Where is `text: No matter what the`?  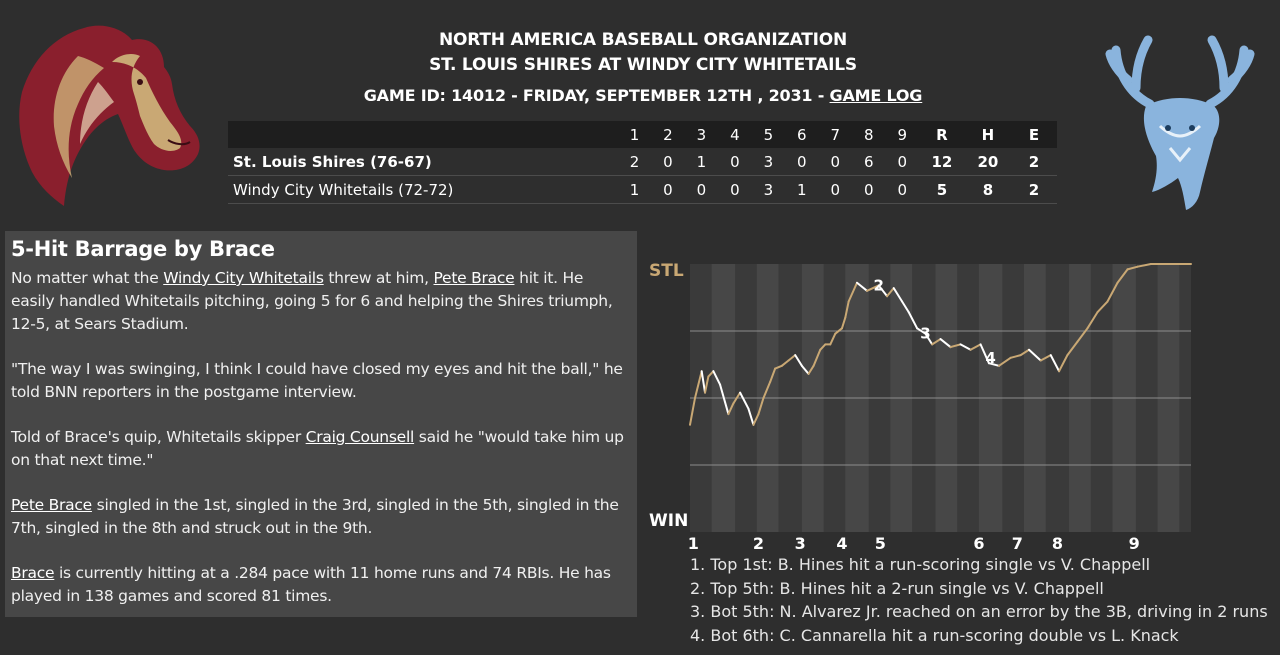 text: No matter what the is located at coordinates (87, 278).